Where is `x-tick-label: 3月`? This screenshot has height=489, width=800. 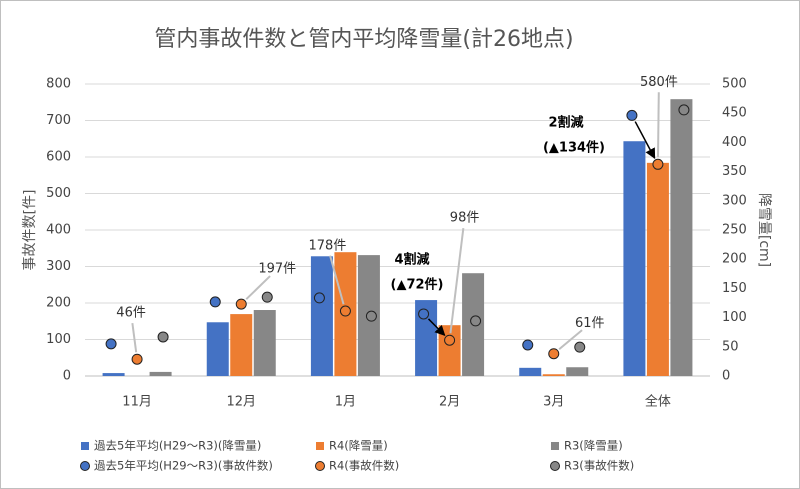
x-tick-label: 3月 is located at coordinates (553, 402).